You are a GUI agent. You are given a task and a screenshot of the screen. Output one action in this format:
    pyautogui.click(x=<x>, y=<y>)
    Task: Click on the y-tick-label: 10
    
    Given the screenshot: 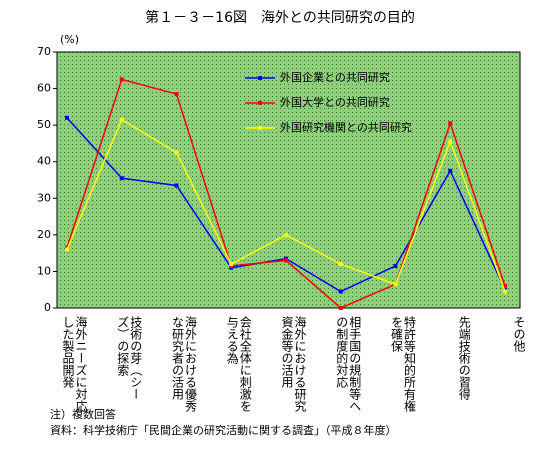 What is the action you would take?
    pyautogui.click(x=44, y=270)
    